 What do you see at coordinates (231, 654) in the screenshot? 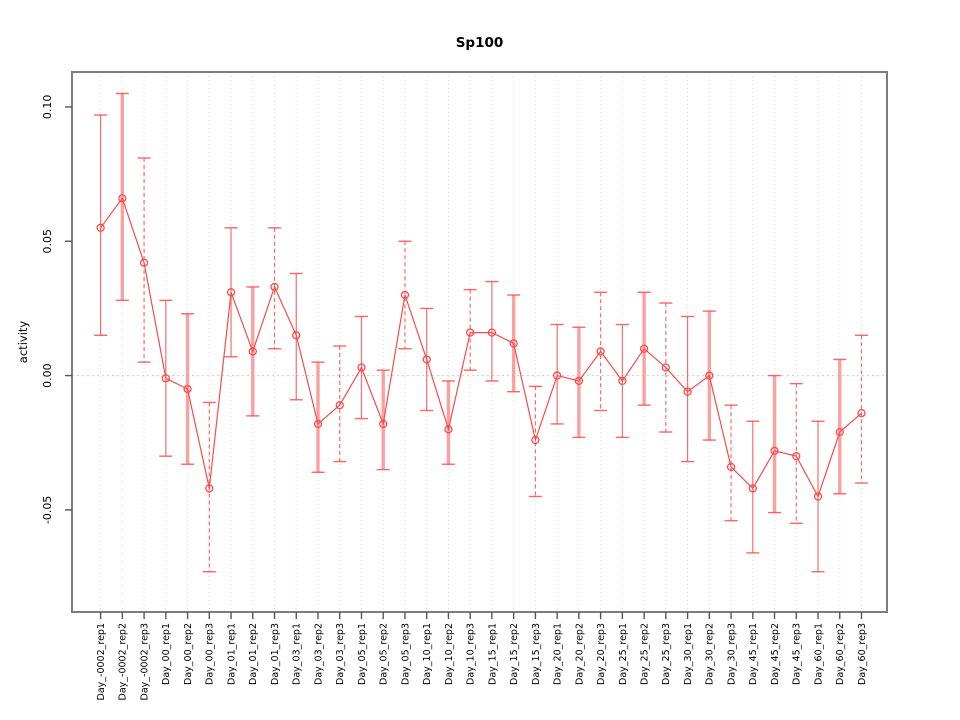
I see `x-tick-label: Day_01_rep1` at bounding box center [231, 654].